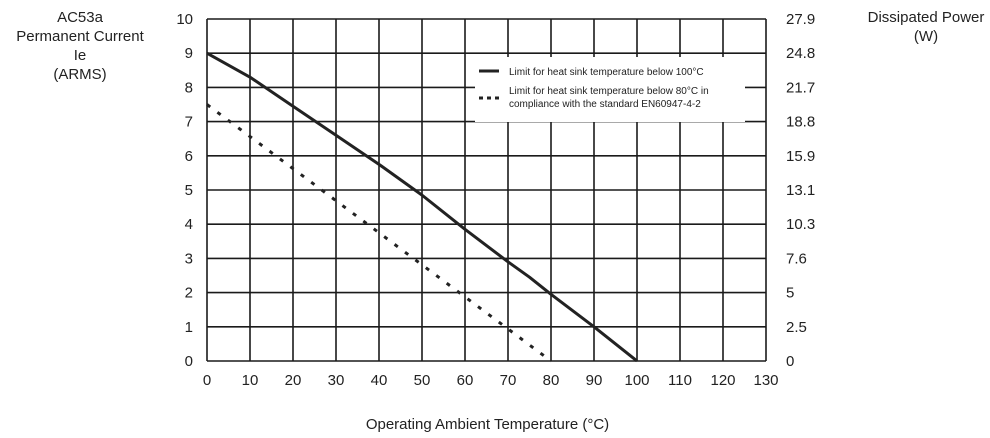  Describe the element at coordinates (184, 19) in the screenshot. I see `left-y-tick-label: 10` at that location.